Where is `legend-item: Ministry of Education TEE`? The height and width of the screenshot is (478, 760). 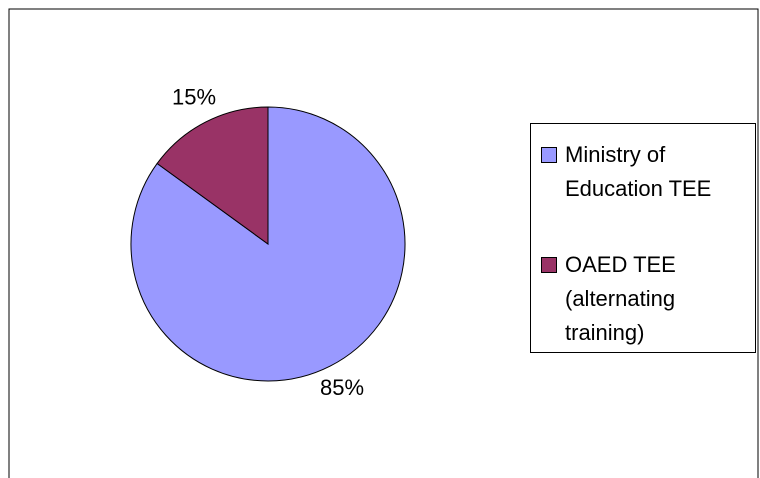 legend-item: Ministry of Education TEE is located at coordinates (646, 172).